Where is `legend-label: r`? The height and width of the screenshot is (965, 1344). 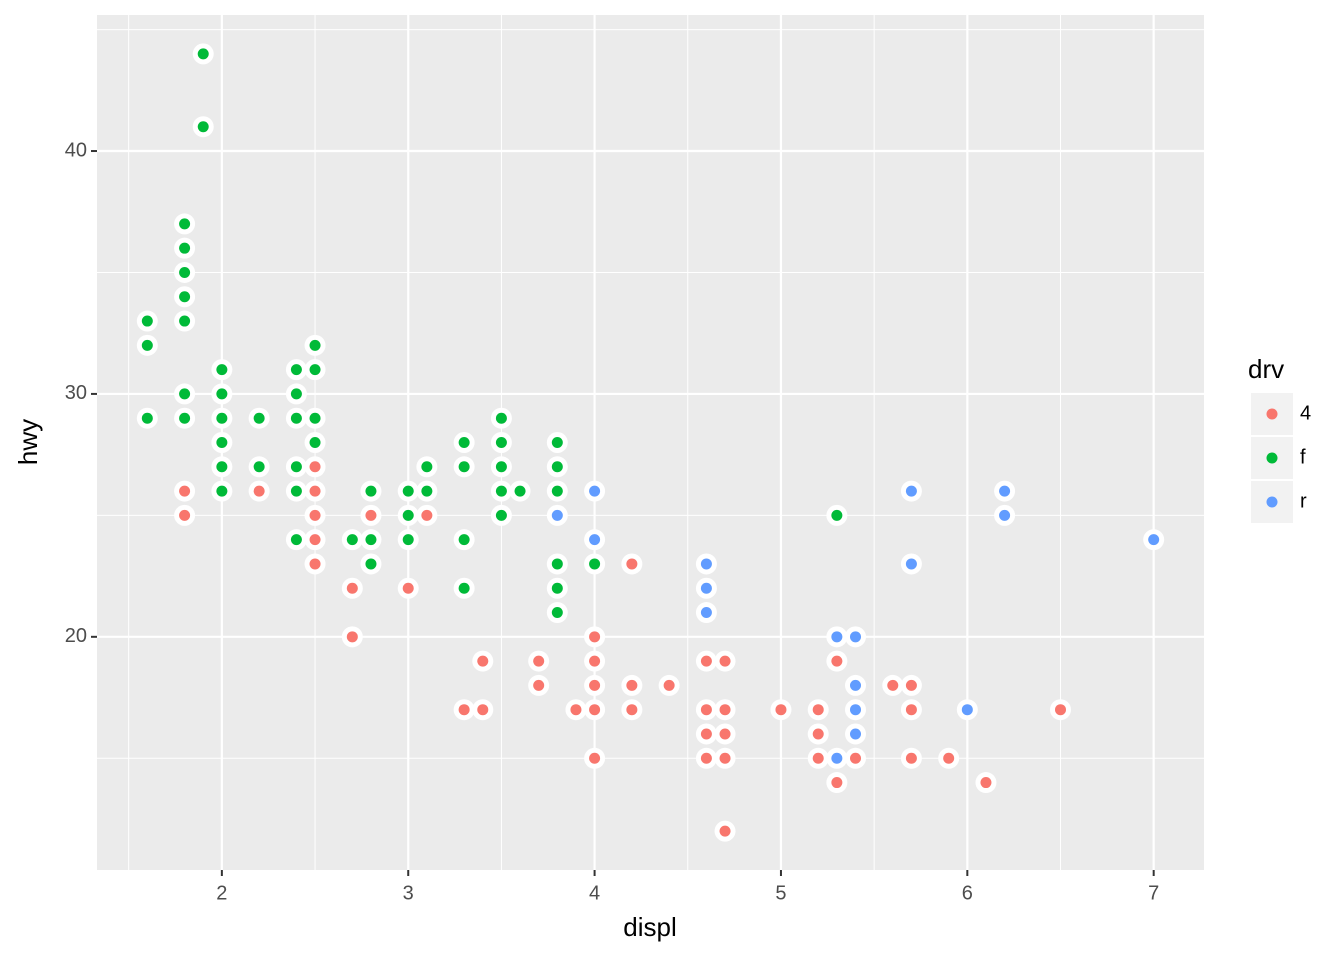 legend-label: r is located at coordinates (1303, 501).